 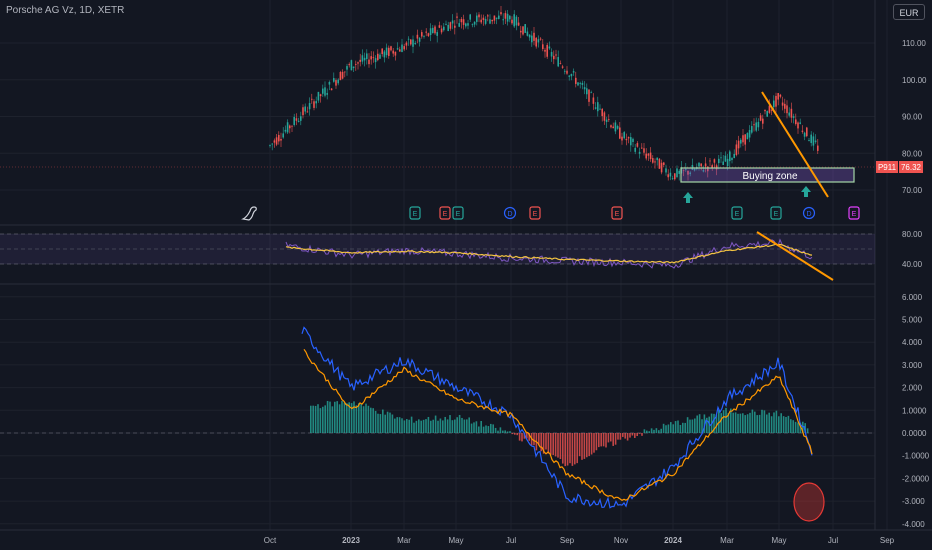 I want to click on time-tick-label: Mar, so click(x=727, y=540).